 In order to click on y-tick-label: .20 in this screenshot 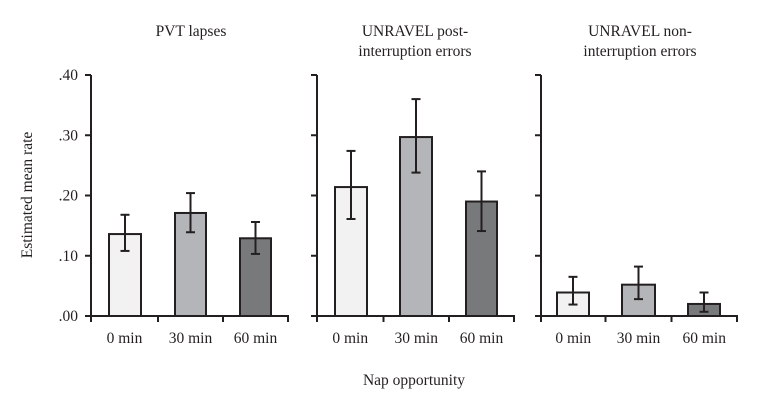, I will do `click(69, 196)`.